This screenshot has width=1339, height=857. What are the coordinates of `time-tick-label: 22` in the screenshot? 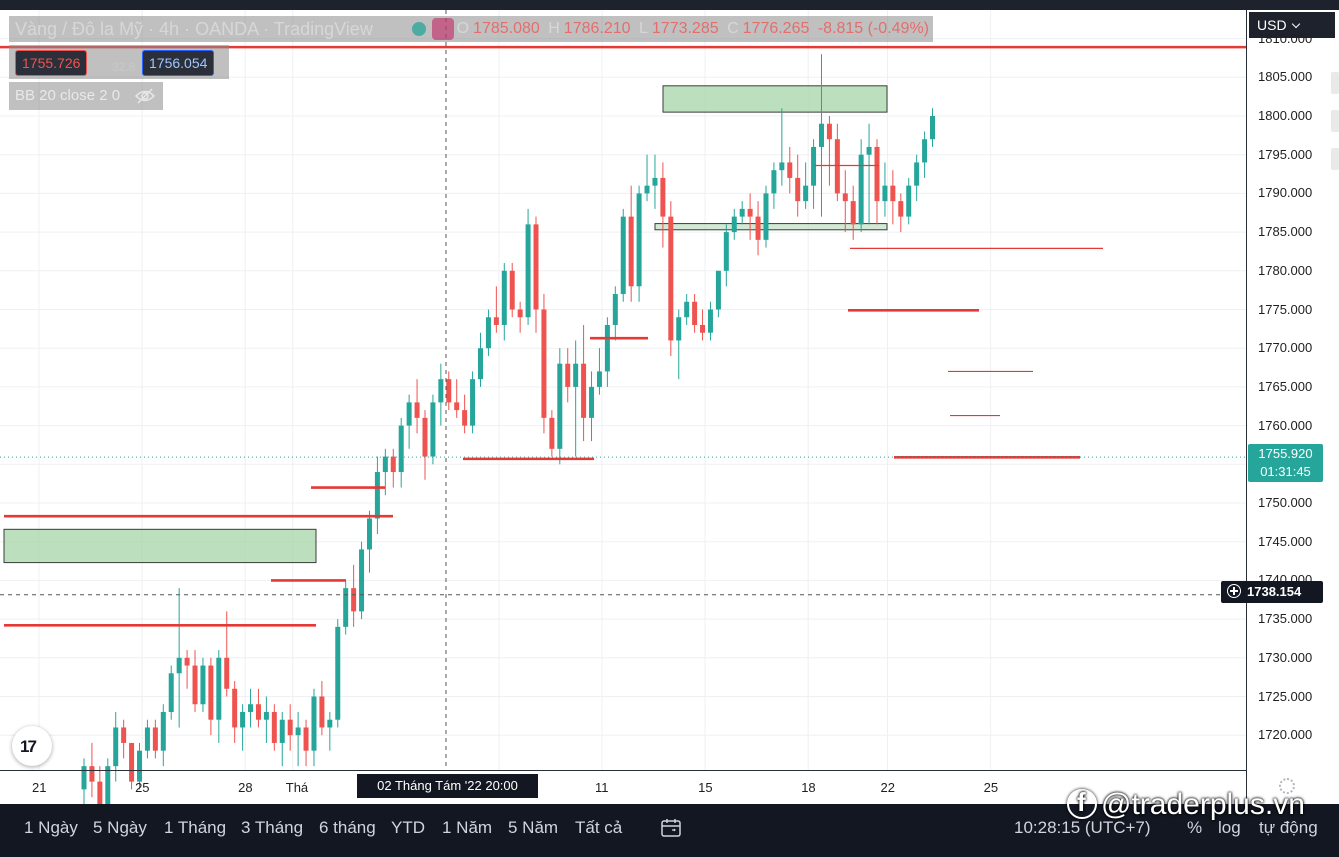 It's located at (887, 787).